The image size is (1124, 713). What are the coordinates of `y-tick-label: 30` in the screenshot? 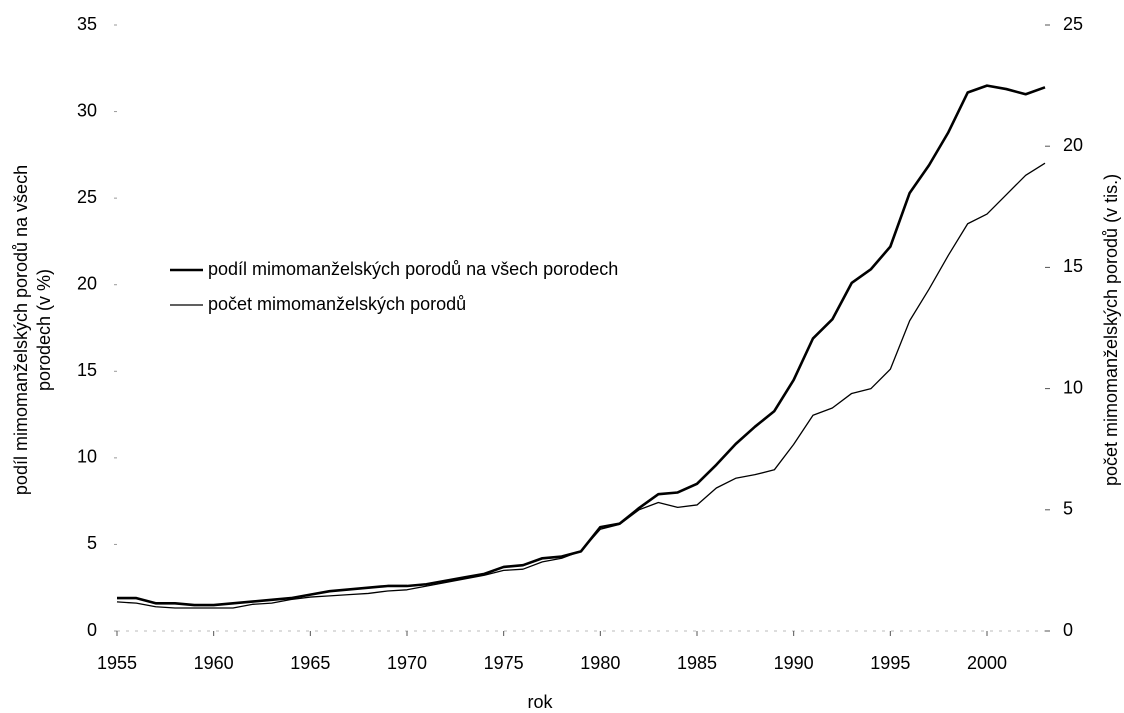 It's located at (87, 110).